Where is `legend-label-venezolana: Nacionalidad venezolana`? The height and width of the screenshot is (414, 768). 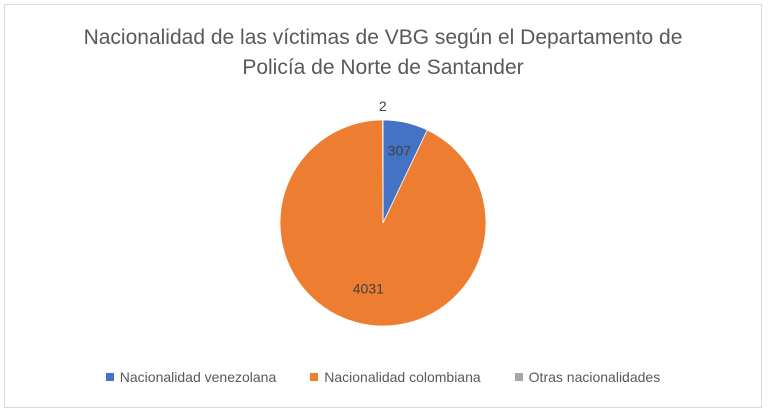 legend-label-venezolana: Nacionalidad venezolana is located at coordinates (198, 377).